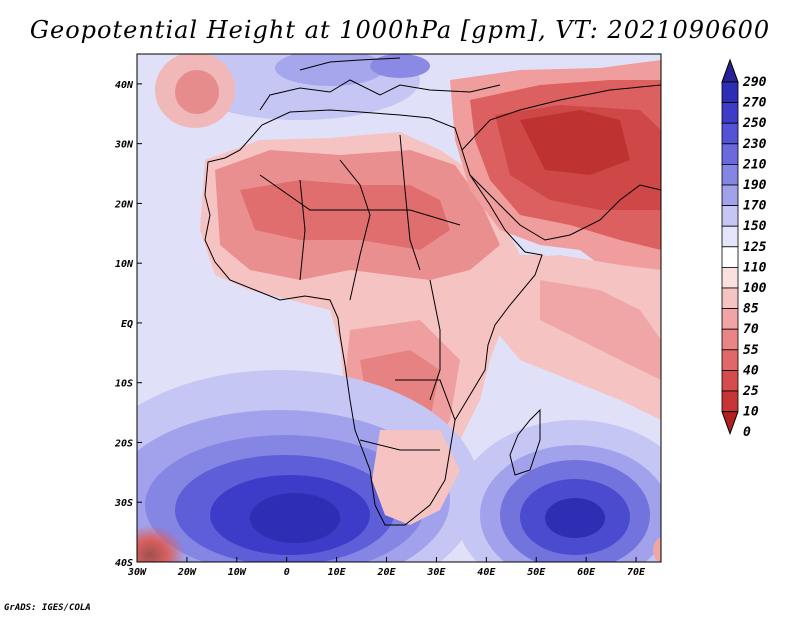  I want to click on colorbar-level-label: 70, so click(751, 329).